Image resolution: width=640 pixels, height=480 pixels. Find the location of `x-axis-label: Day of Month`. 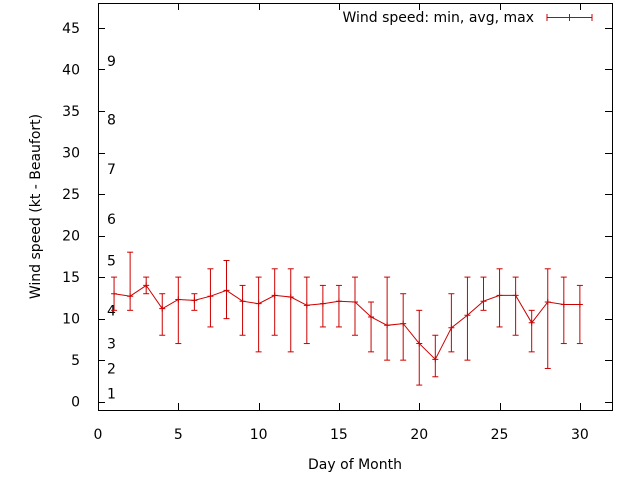

x-axis-label: Day of Month is located at coordinates (355, 465).